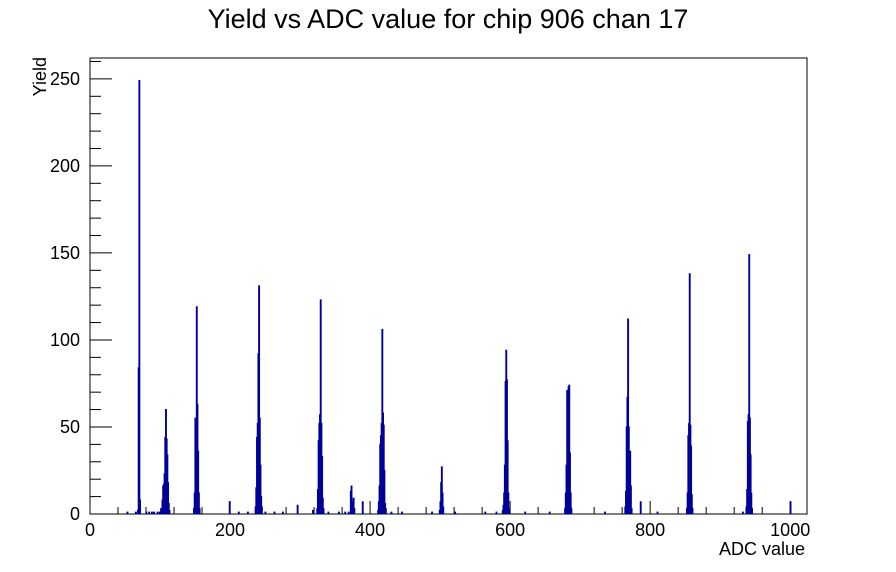 The image size is (896, 572). What do you see at coordinates (75, 514) in the screenshot?
I see `y-tick-label: 0` at bounding box center [75, 514].